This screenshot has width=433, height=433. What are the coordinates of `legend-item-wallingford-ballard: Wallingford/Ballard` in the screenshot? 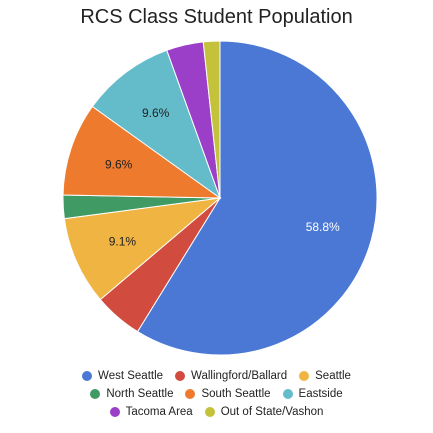 It's located at (231, 376).